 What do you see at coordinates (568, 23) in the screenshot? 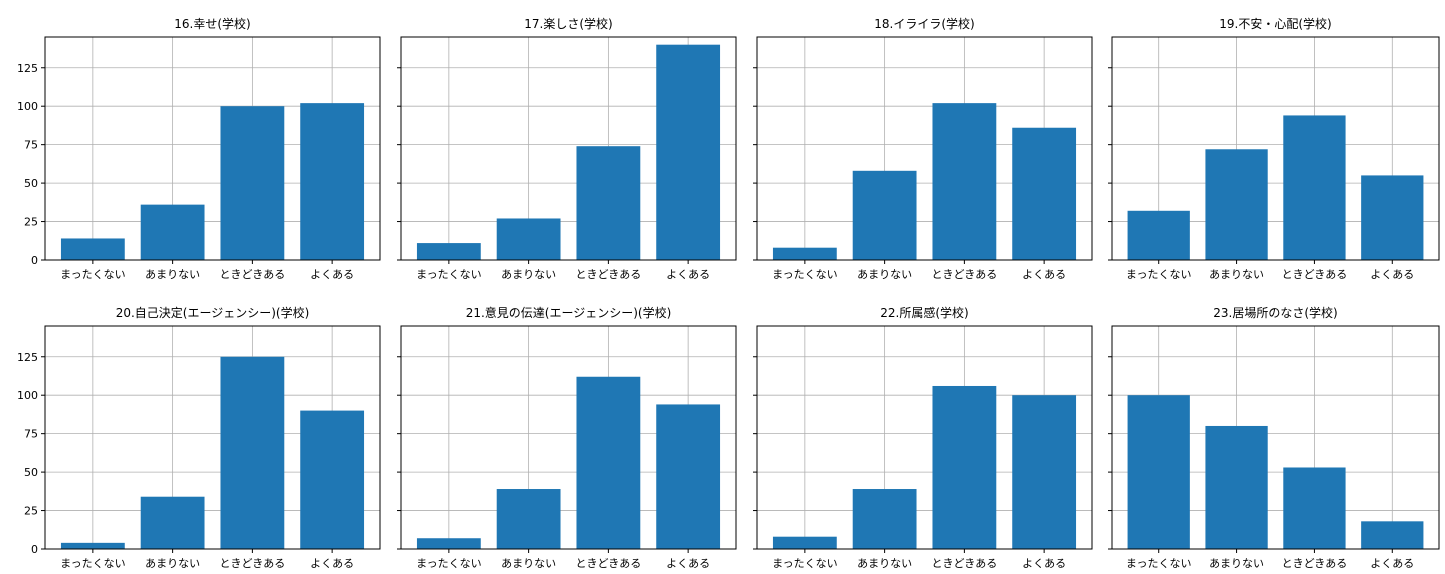
I see `chart-title: 17.楽しさ(学校)` at bounding box center [568, 23].